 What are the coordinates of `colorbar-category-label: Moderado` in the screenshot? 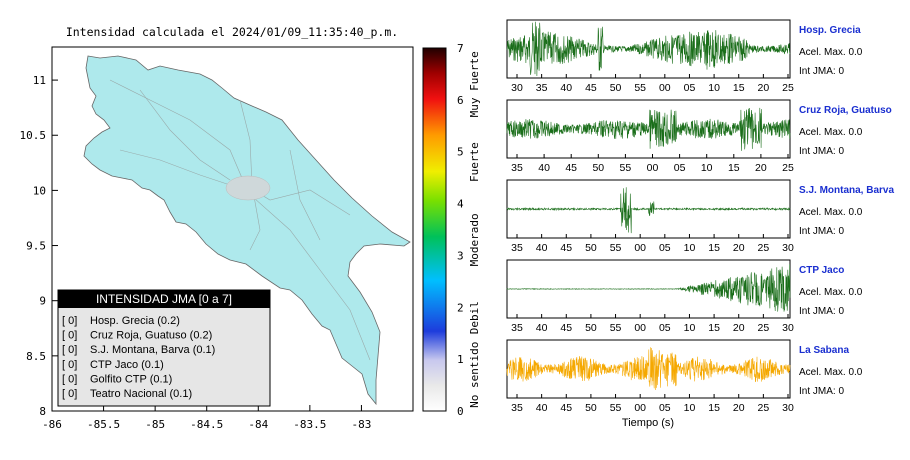 It's located at (474, 239).